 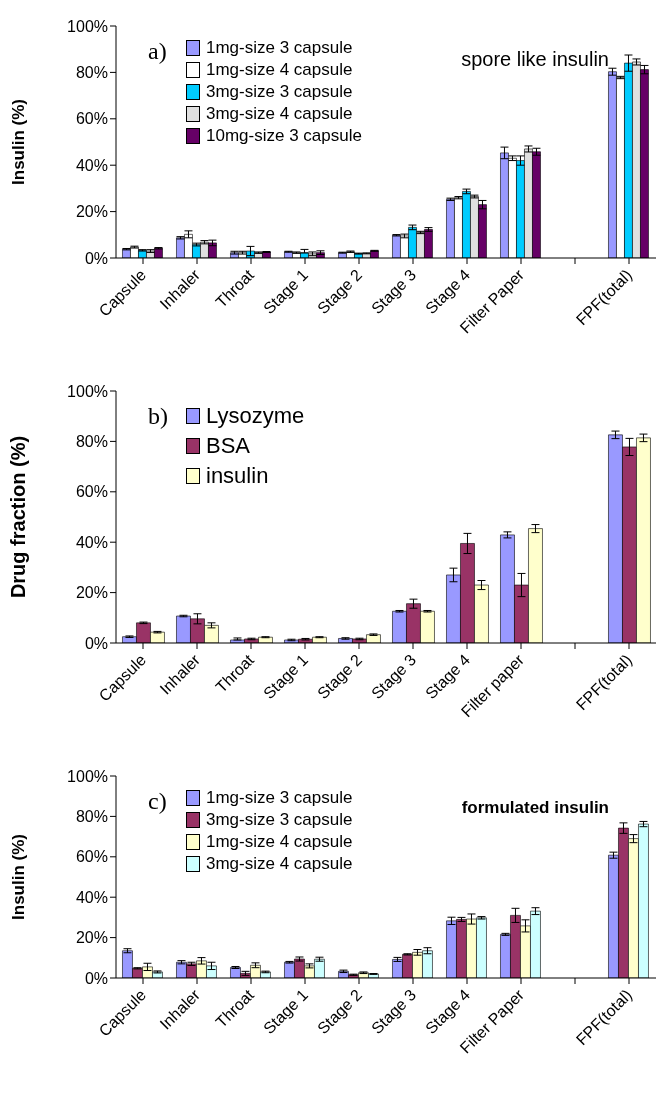 What do you see at coordinates (284, 136) in the screenshot?
I see `legend-label: 10mg-size 3 capsule` at bounding box center [284, 136].